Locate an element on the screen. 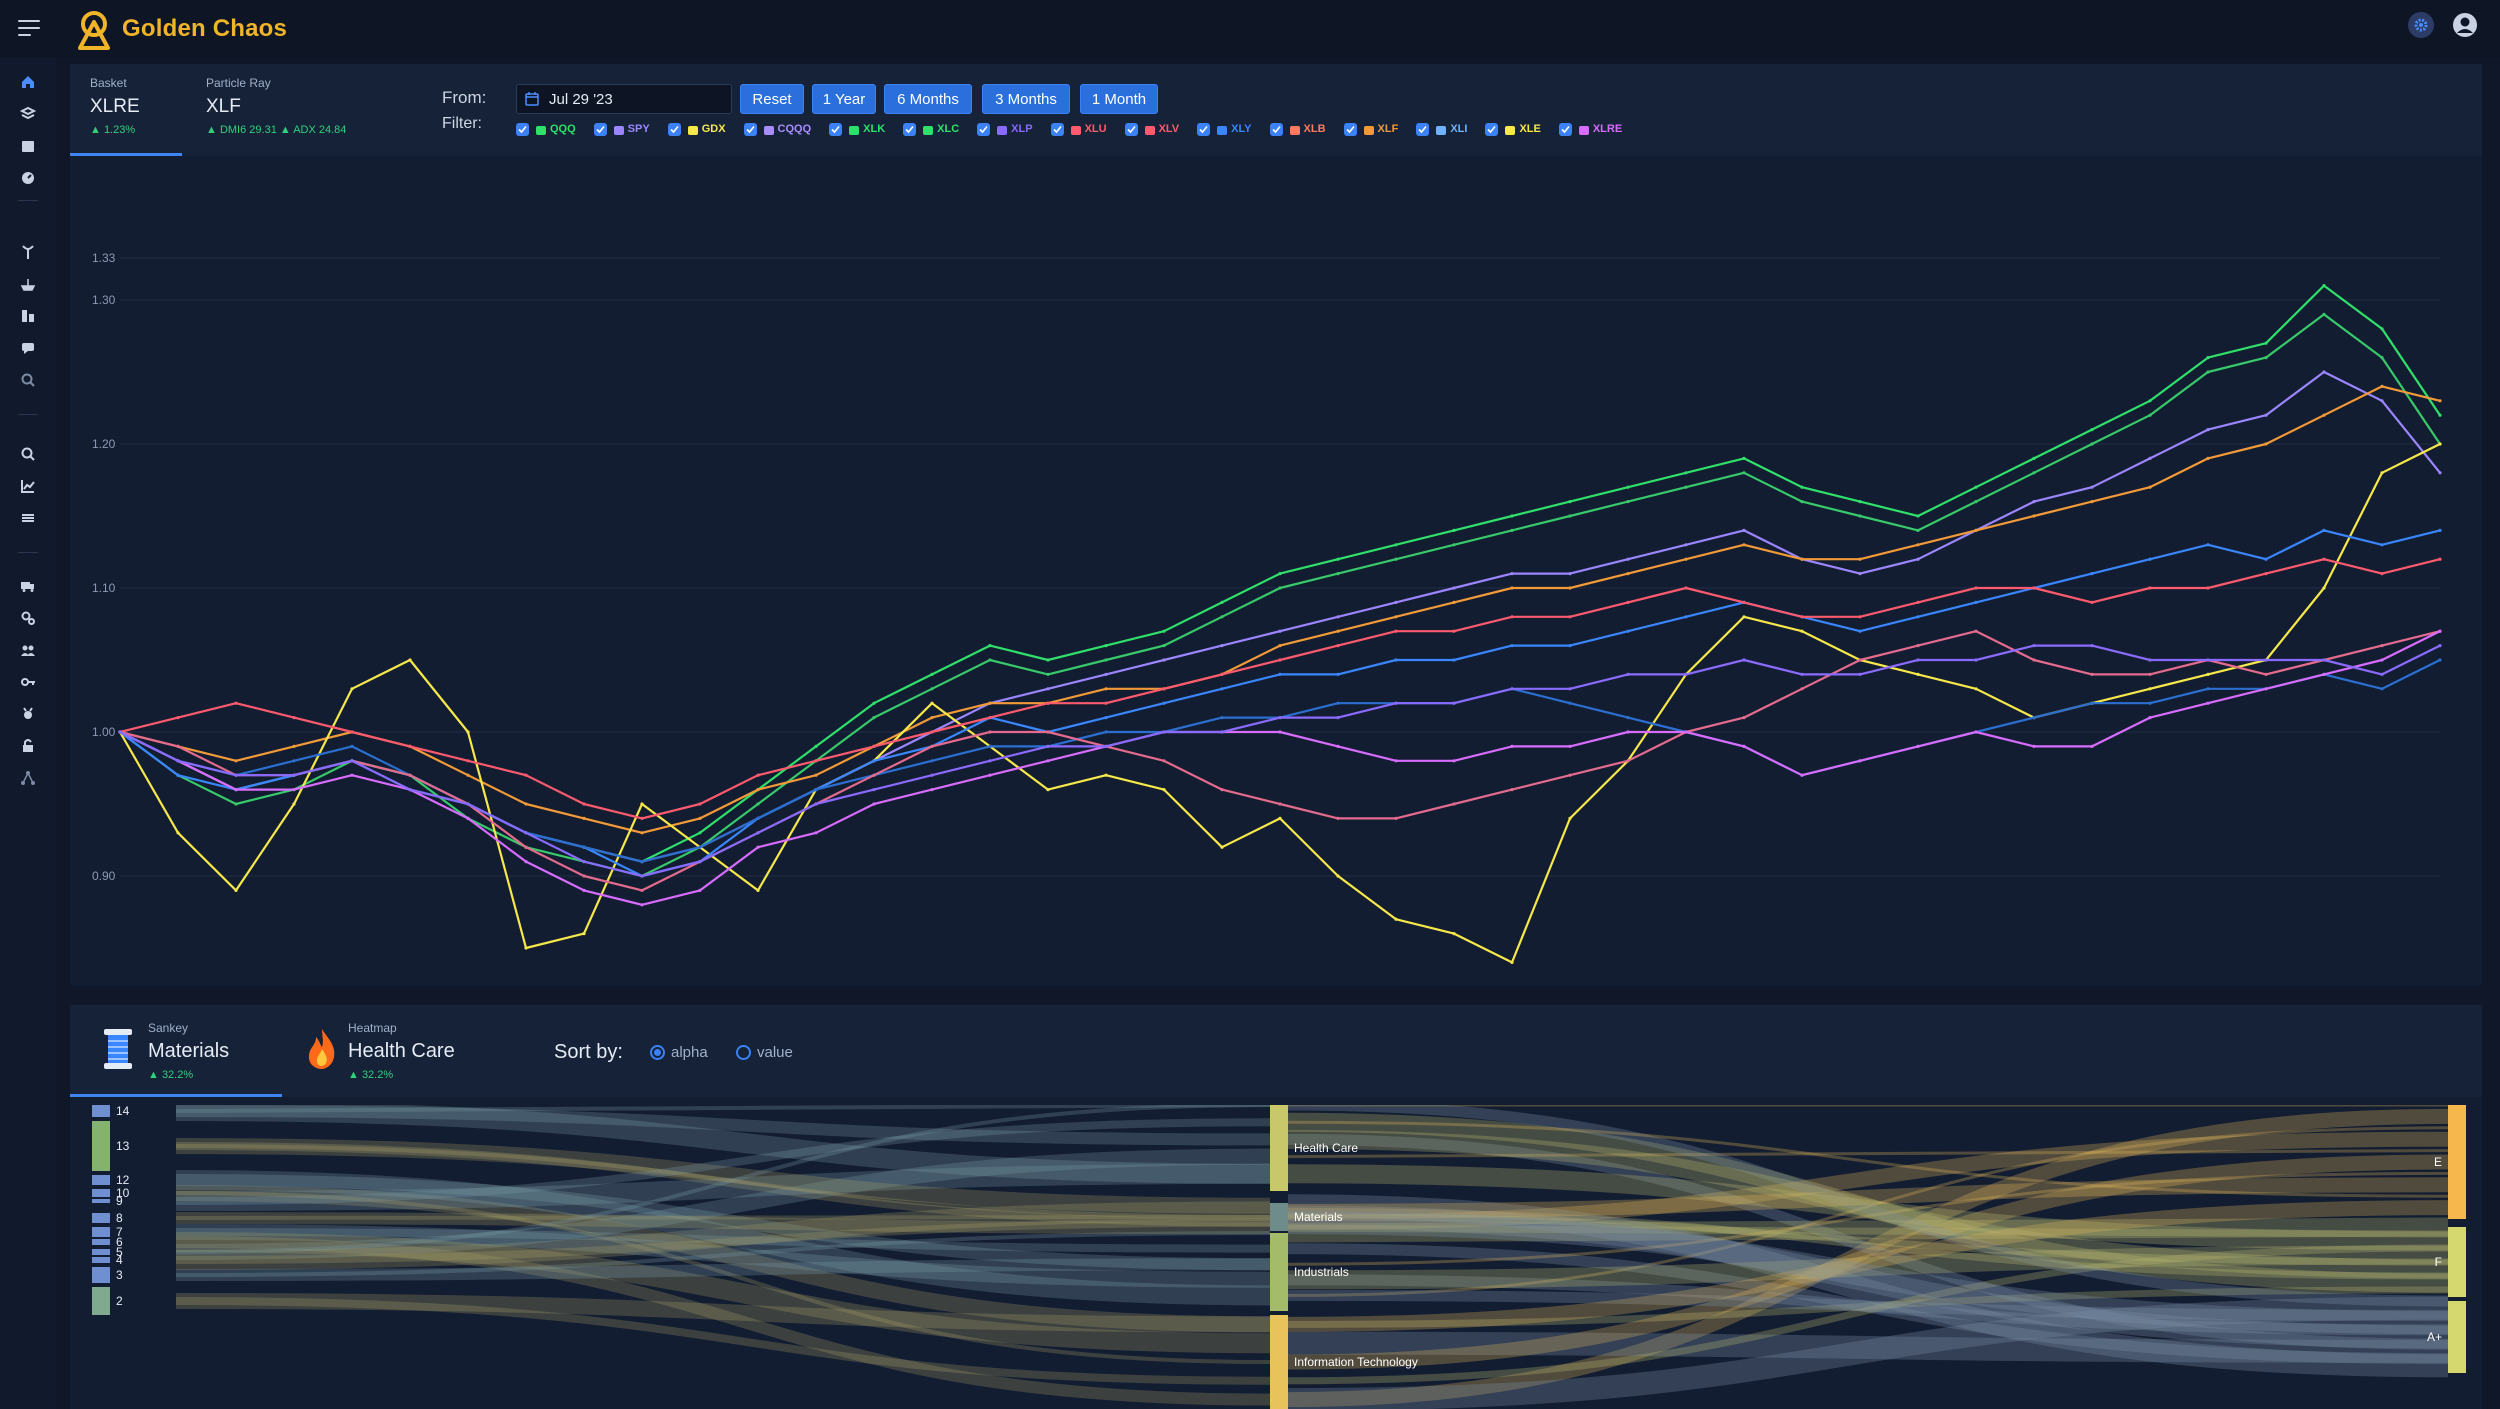  filter-xlf: XLF is located at coordinates (1370, 129).